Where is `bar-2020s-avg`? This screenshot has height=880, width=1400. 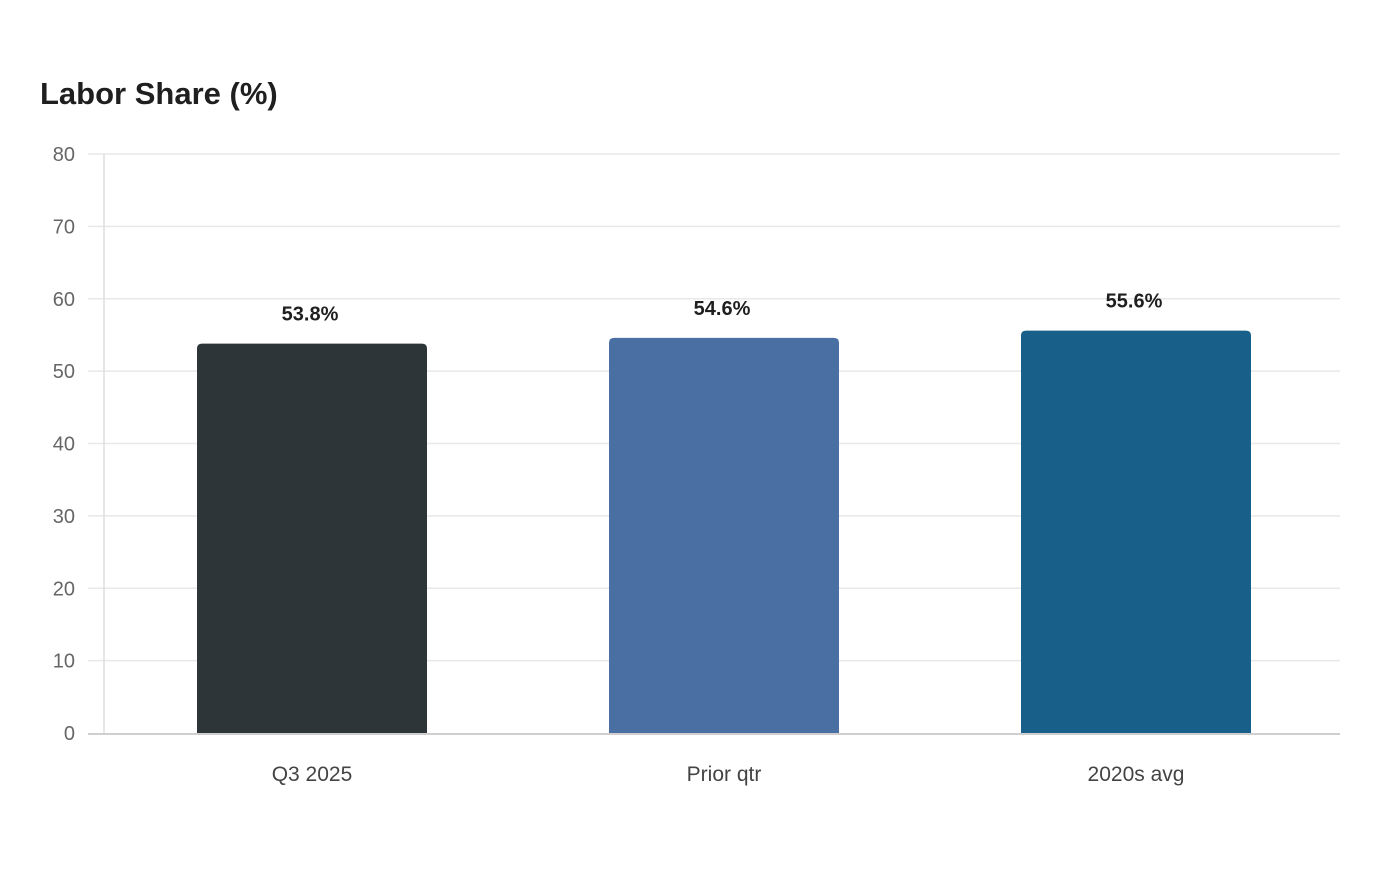 bar-2020s-avg is located at coordinates (1136, 531).